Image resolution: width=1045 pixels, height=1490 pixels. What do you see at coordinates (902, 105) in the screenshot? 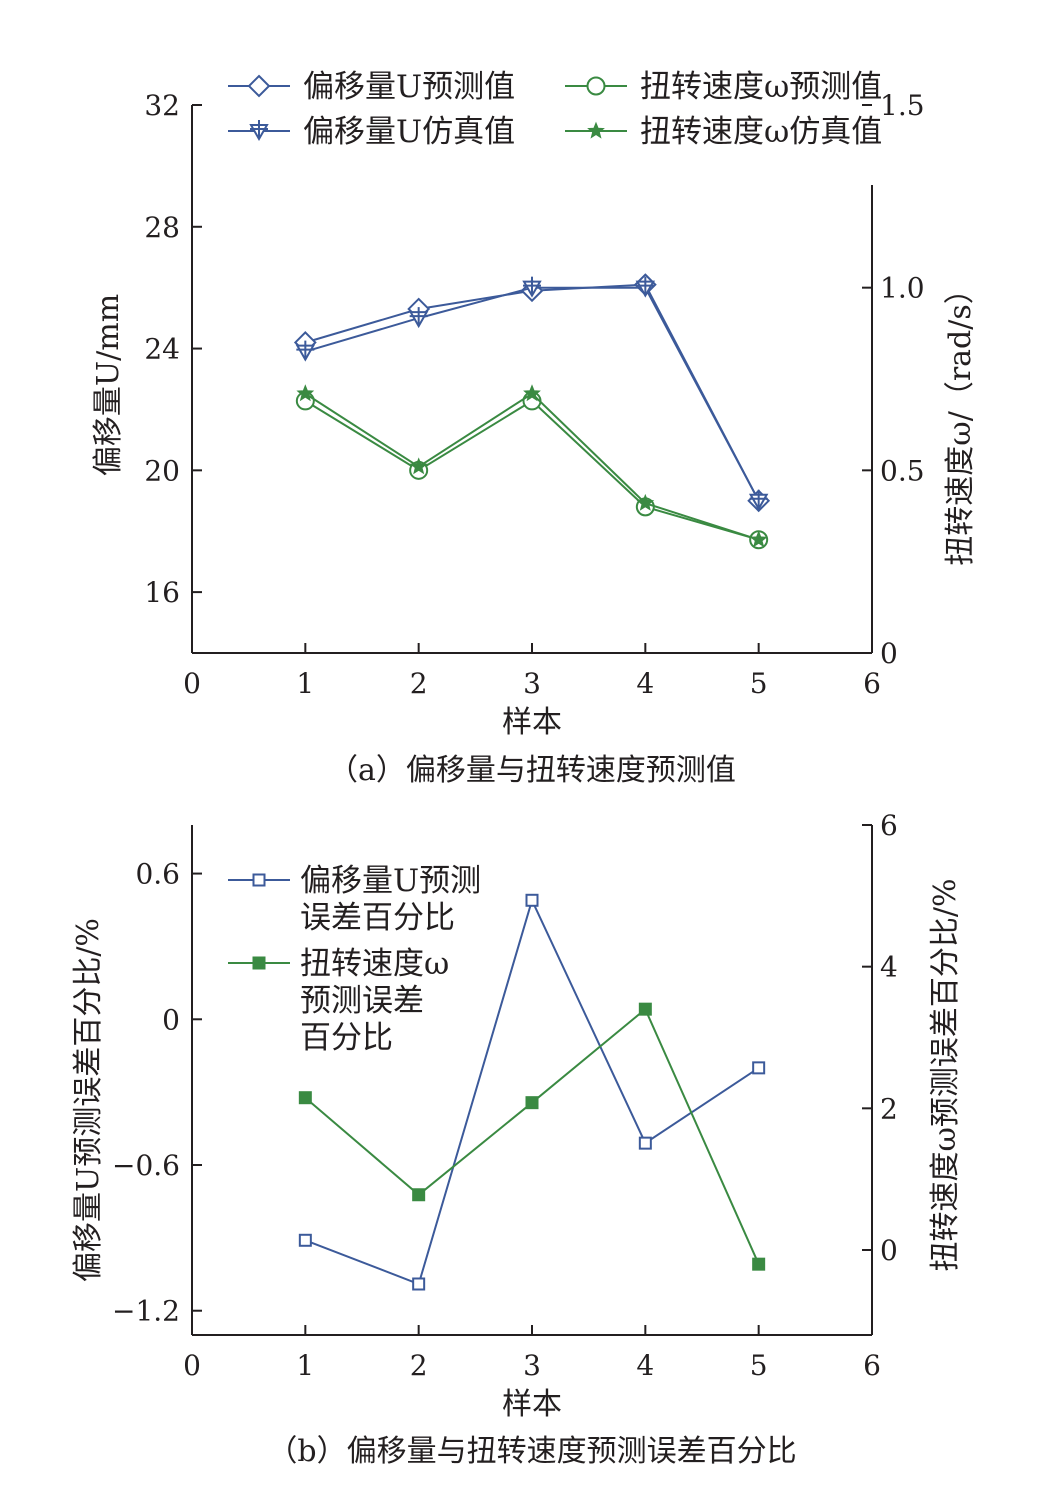
I see `chart-a-right-tick-label: 1.5` at bounding box center [902, 105].